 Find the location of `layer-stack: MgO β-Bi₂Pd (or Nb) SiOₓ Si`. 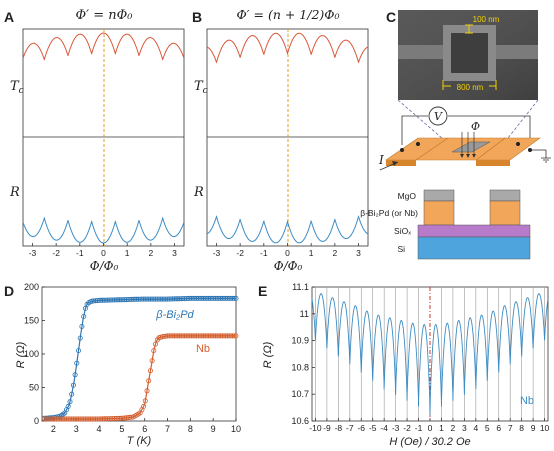

layer-stack: MgO β-Bi₂Pd (or Nb) SiOₓ Si is located at coordinates (445, 224).